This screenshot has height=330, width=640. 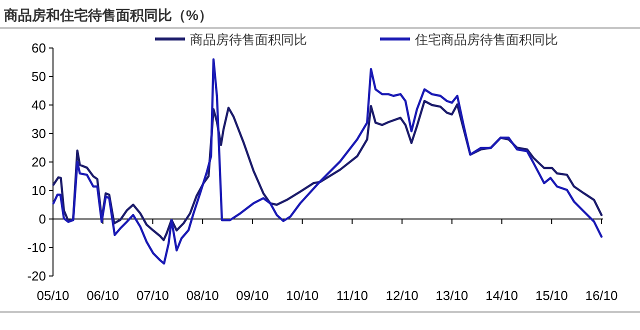 I want to click on x-tick-label: 11/10, so click(x=352, y=295).